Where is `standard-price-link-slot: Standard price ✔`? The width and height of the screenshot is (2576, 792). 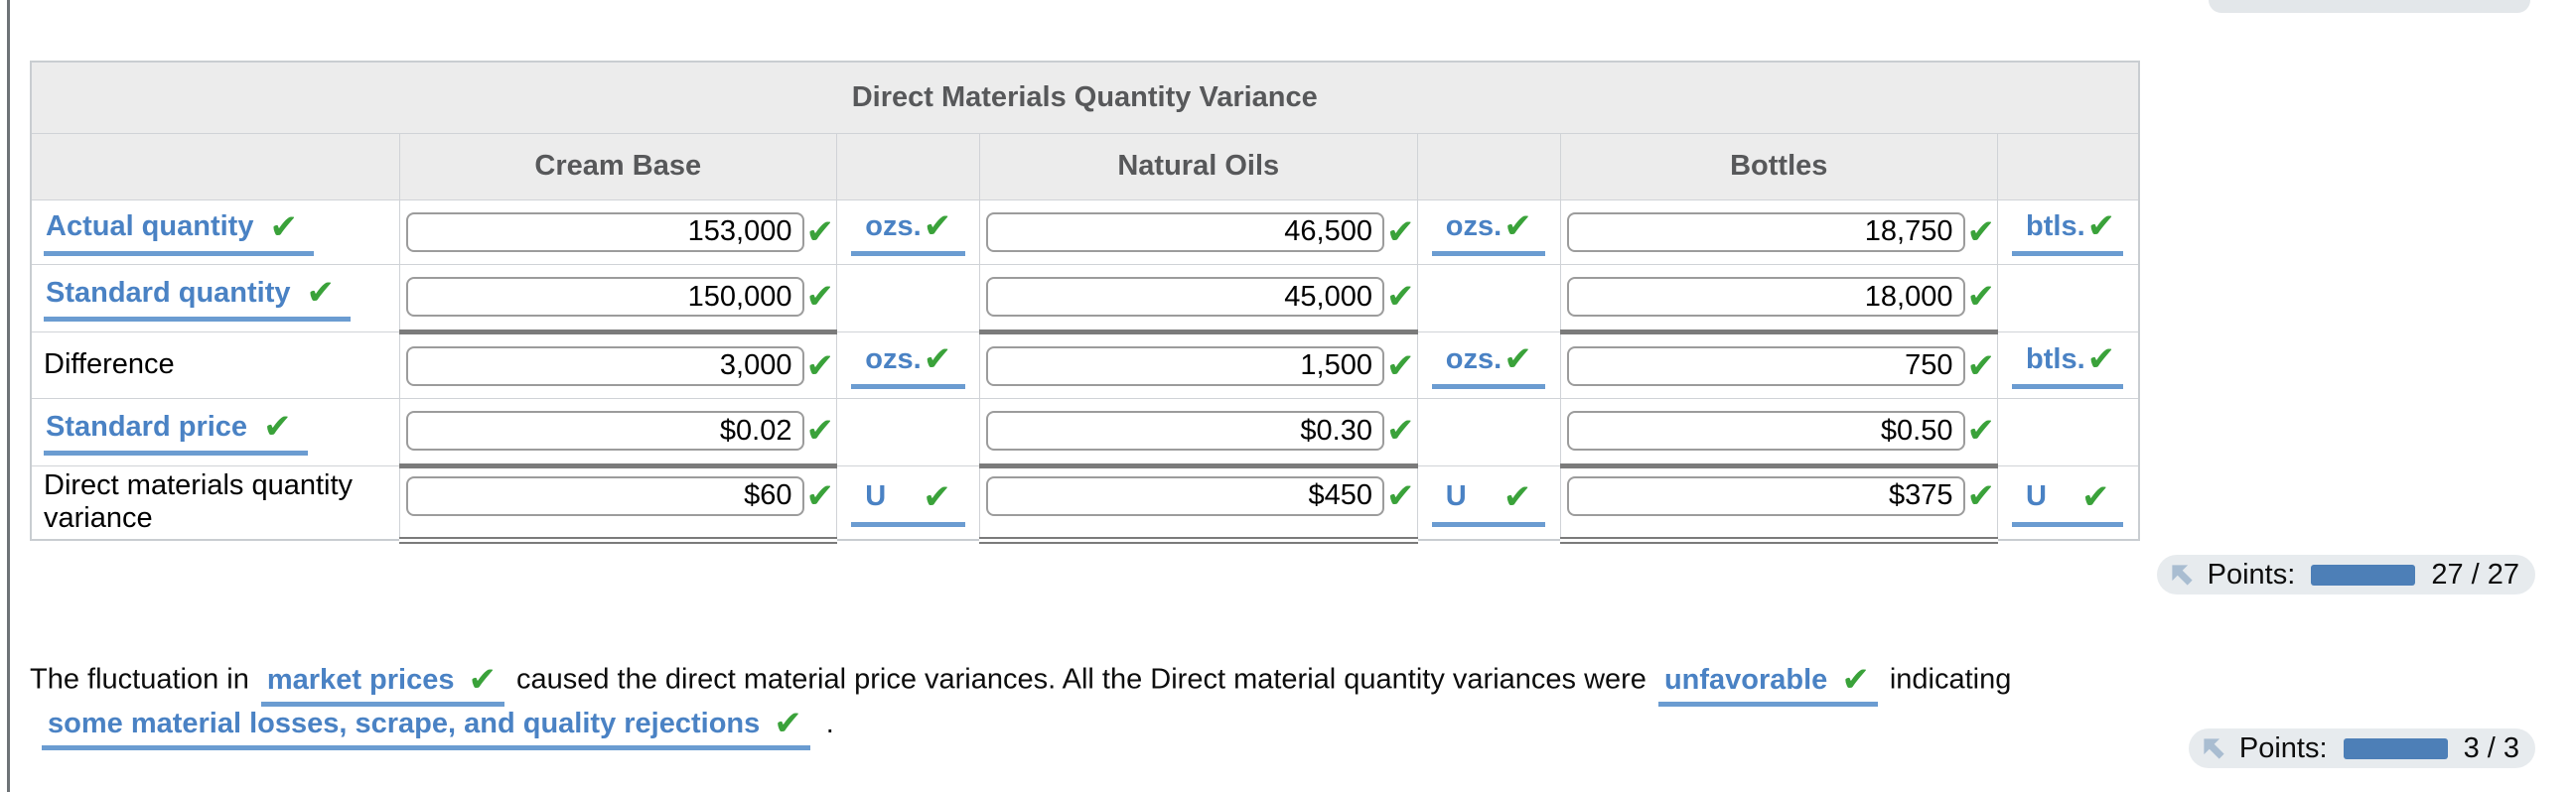 standard-price-link-slot: Standard price ✔ is located at coordinates (176, 432).